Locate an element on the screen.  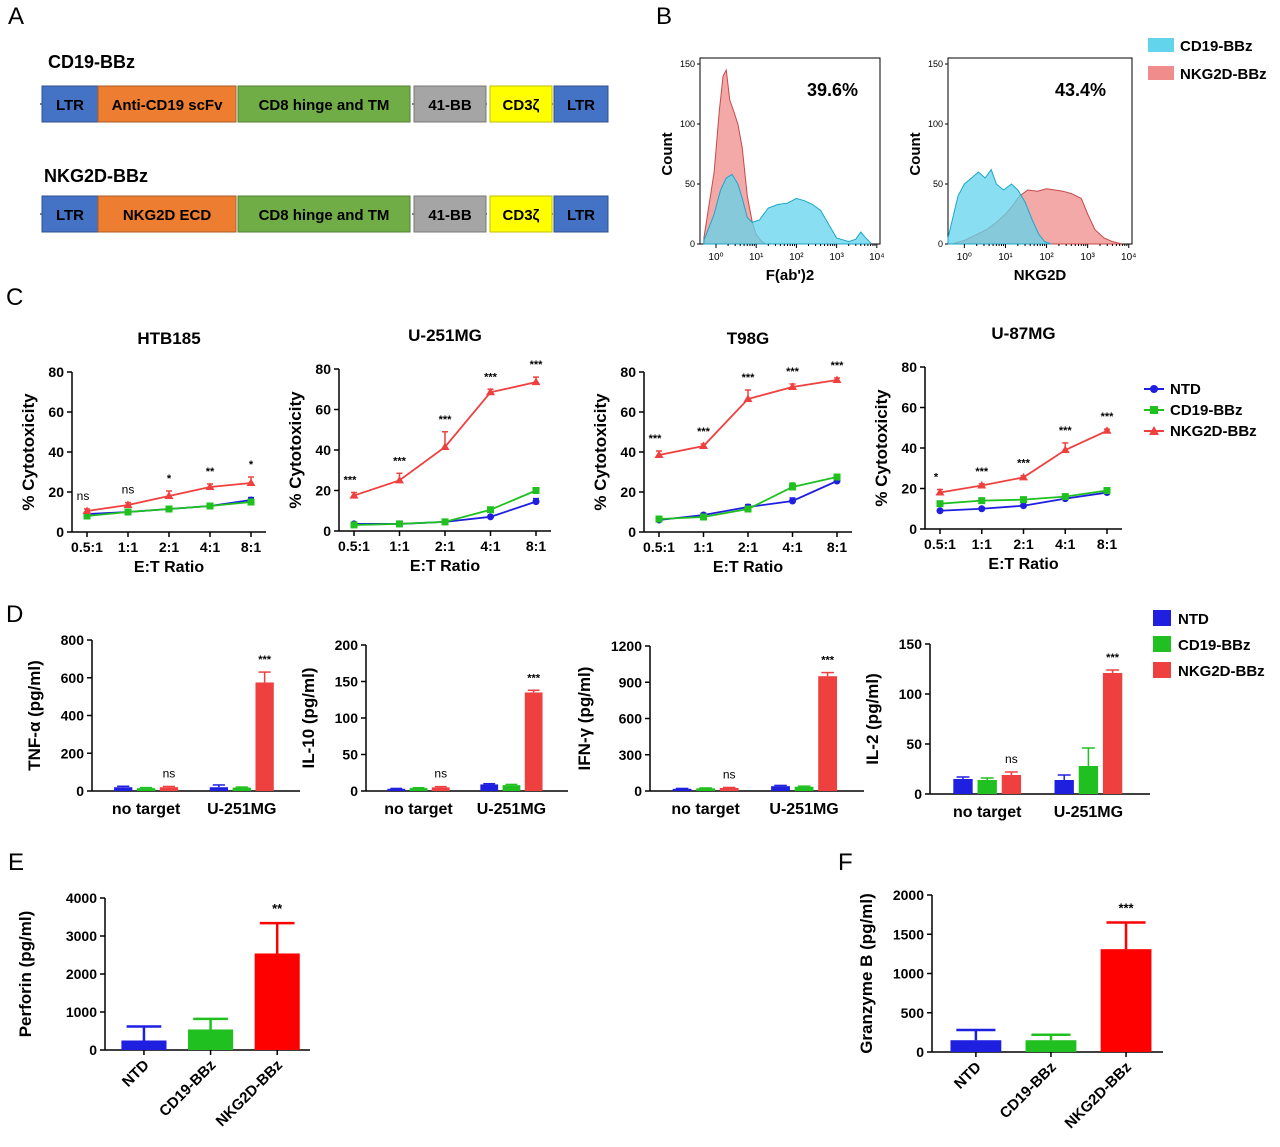
y-axis-label: IL-10 (pg/ml) is located at coordinates (308, 717).